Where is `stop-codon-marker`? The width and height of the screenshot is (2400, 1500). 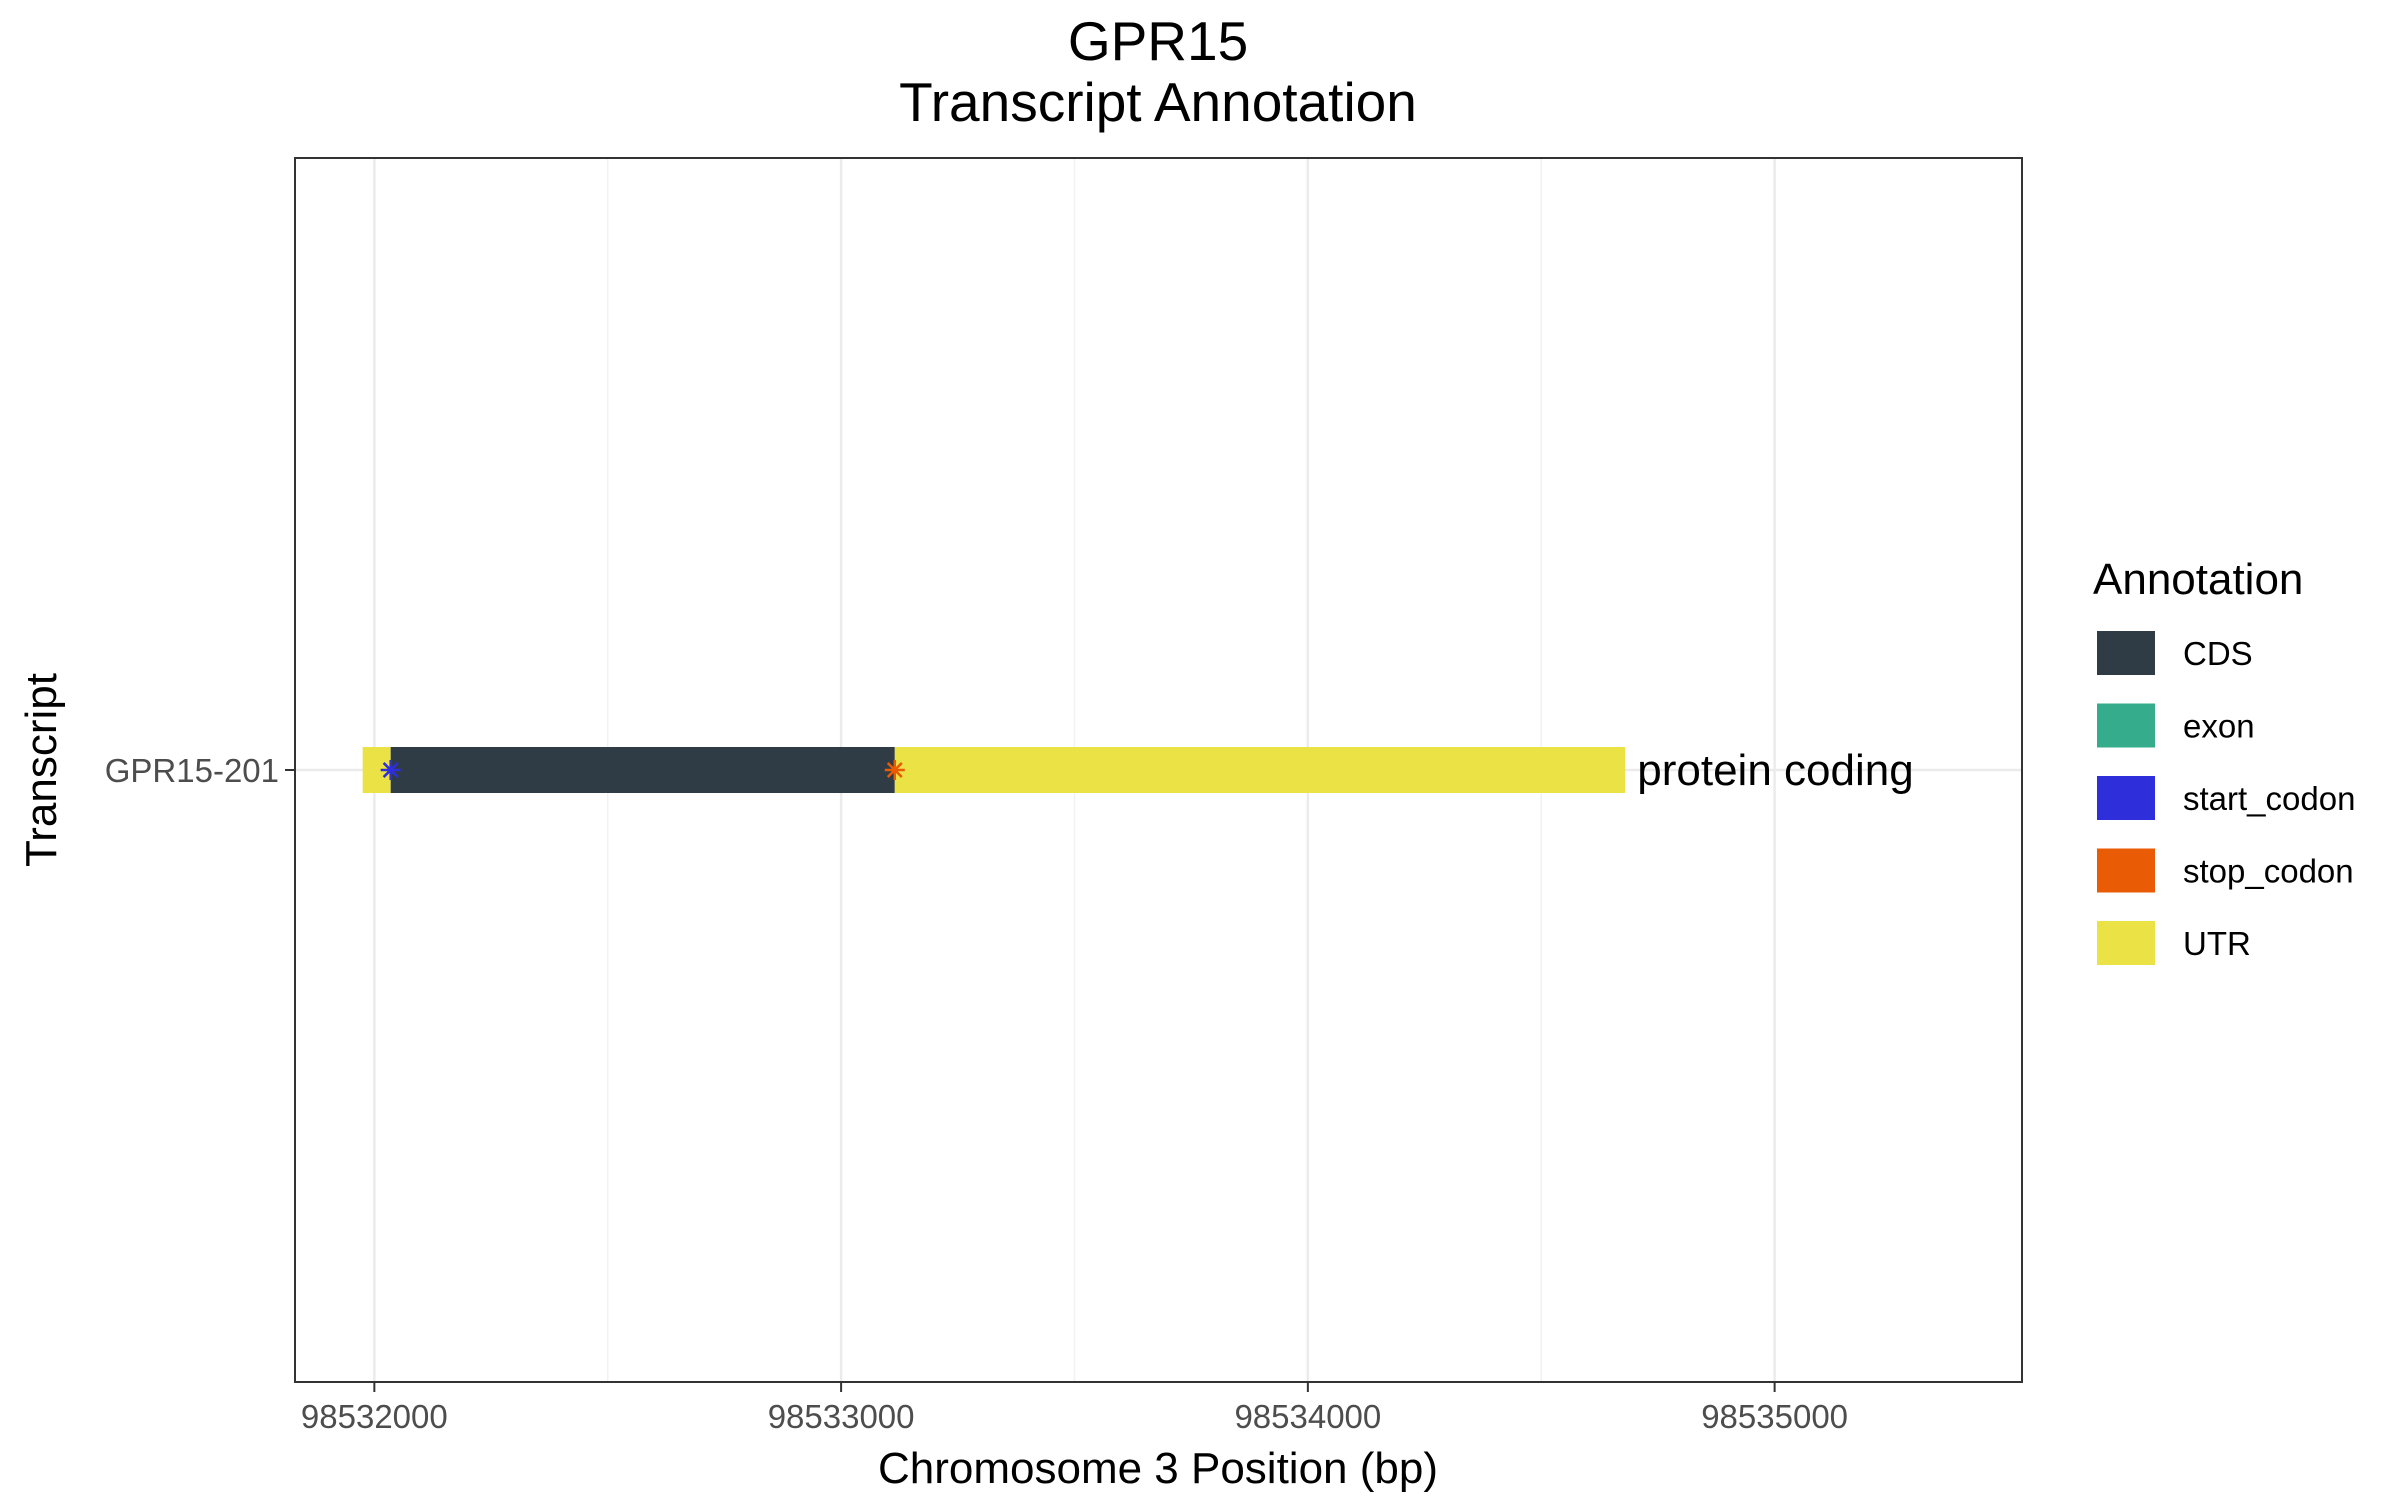
stop-codon-marker is located at coordinates (894, 770).